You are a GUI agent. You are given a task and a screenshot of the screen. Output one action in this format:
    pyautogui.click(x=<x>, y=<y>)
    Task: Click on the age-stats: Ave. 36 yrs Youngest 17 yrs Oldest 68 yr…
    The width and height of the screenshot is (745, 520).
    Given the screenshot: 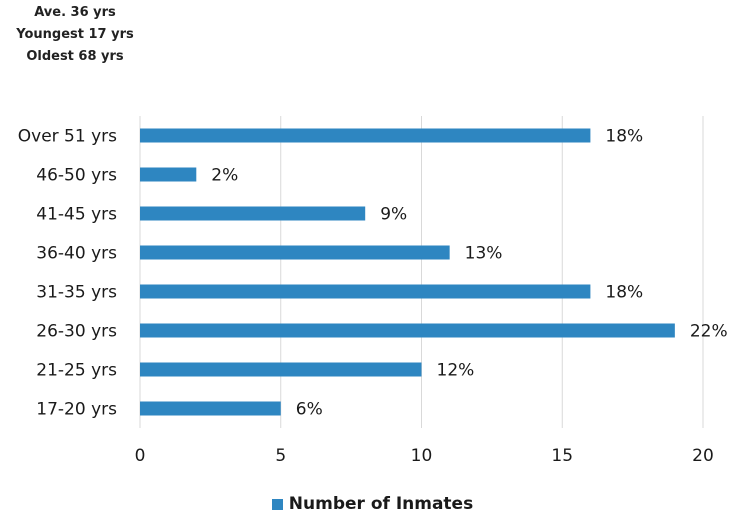 What is the action you would take?
    pyautogui.click(x=75, y=35)
    